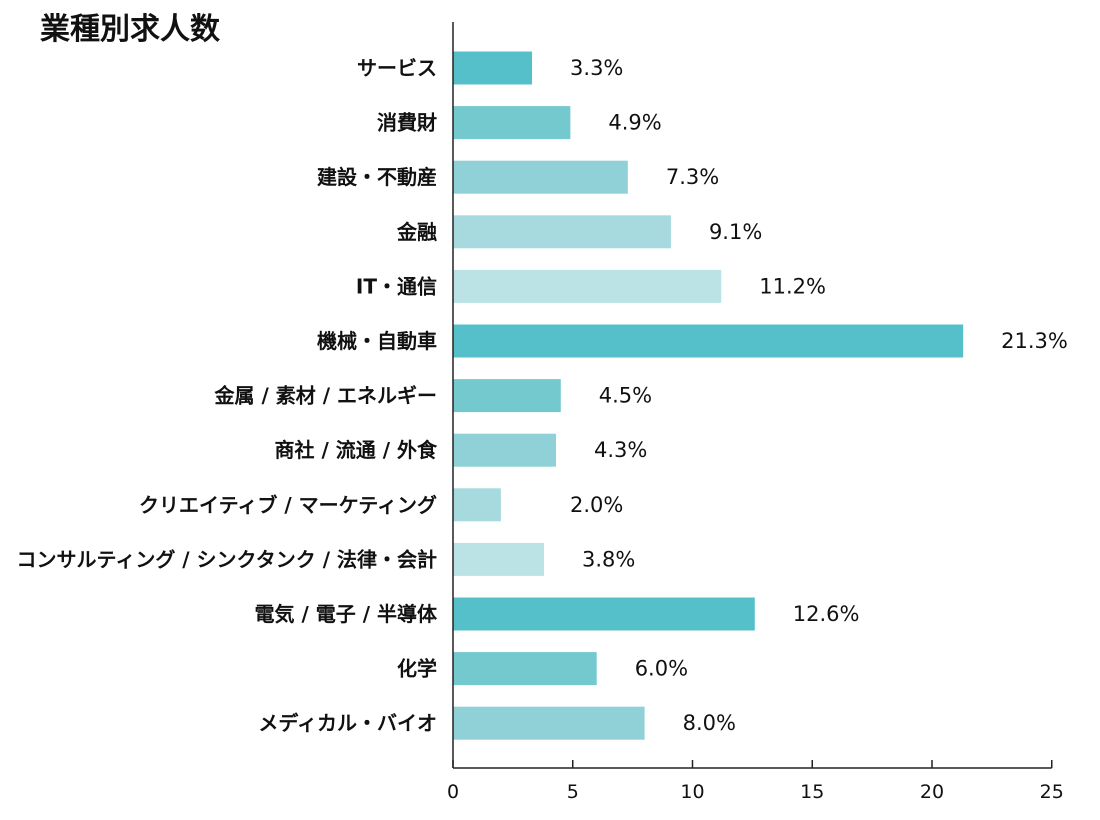 The width and height of the screenshot is (1100, 820). Describe the element at coordinates (288, 505) in the screenshot. I see `category-label: クリエイティブ / マーケティング` at that location.